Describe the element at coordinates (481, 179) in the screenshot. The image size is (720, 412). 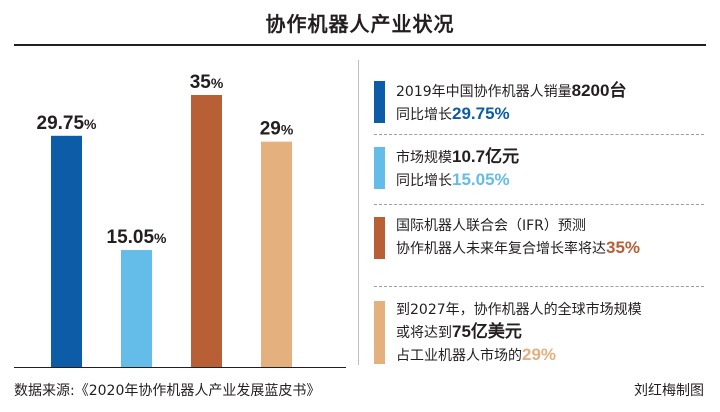
I see `legend-highlight: 15.05%` at that location.